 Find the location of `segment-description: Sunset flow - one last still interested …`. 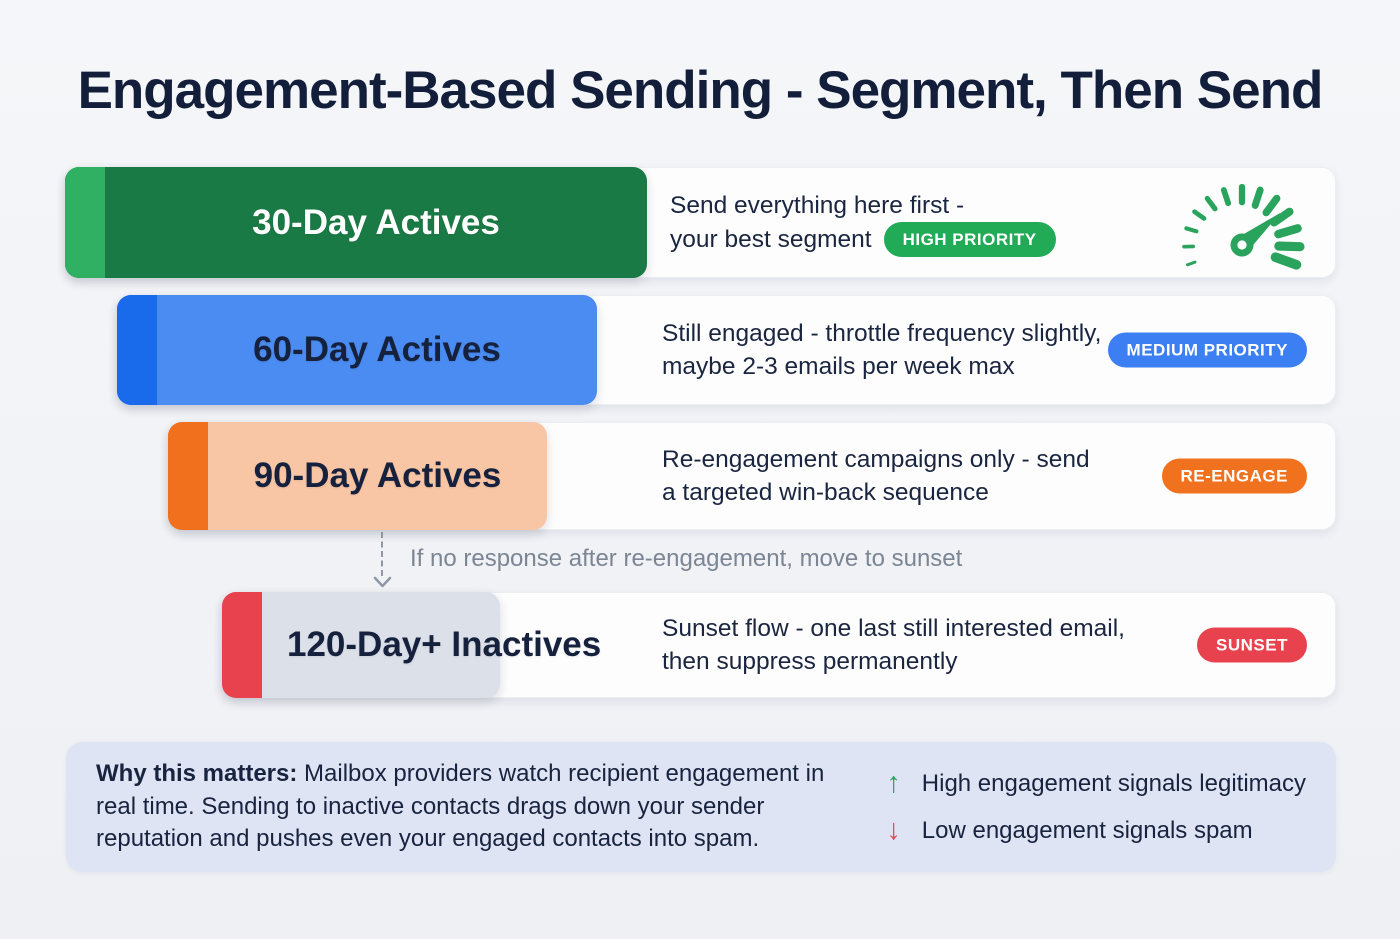

segment-description: Sunset flow - one last still interested … is located at coordinates (893, 645).